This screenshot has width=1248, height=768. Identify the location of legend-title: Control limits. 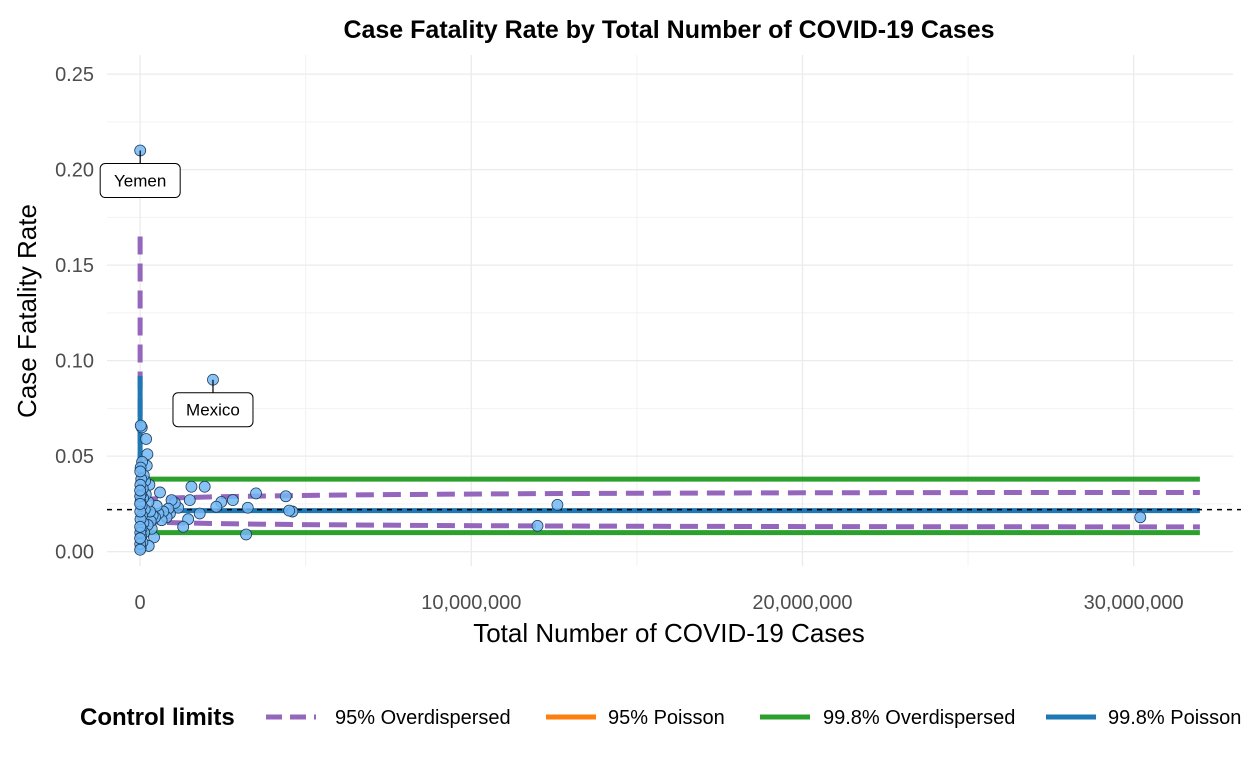
(157, 717).